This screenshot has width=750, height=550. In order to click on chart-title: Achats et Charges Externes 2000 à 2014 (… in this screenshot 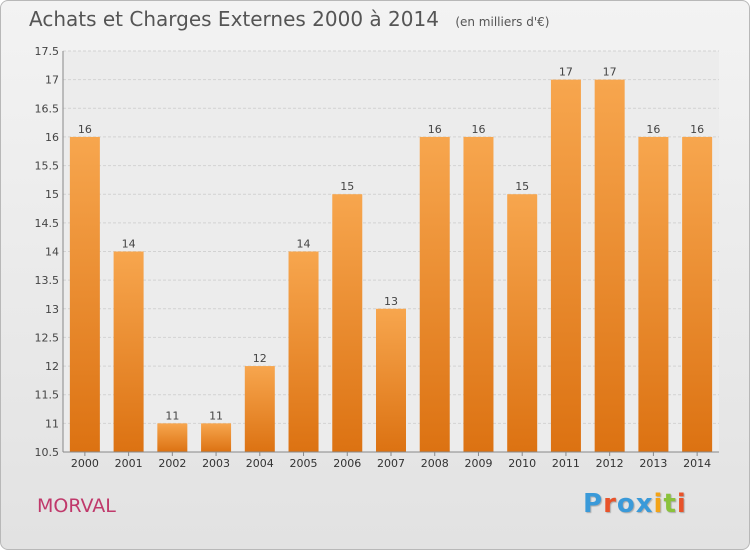, I will do `click(289, 19)`.